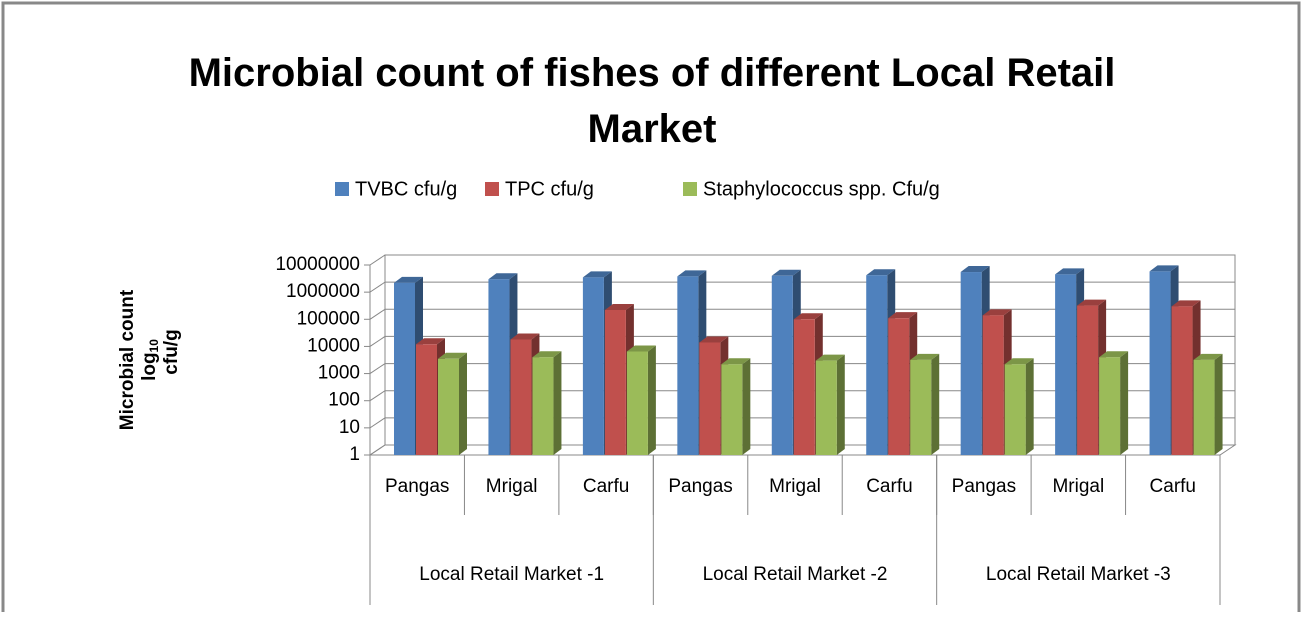 The image size is (1304, 617). I want to click on group-label: Local Retail Market -1, so click(511, 574).